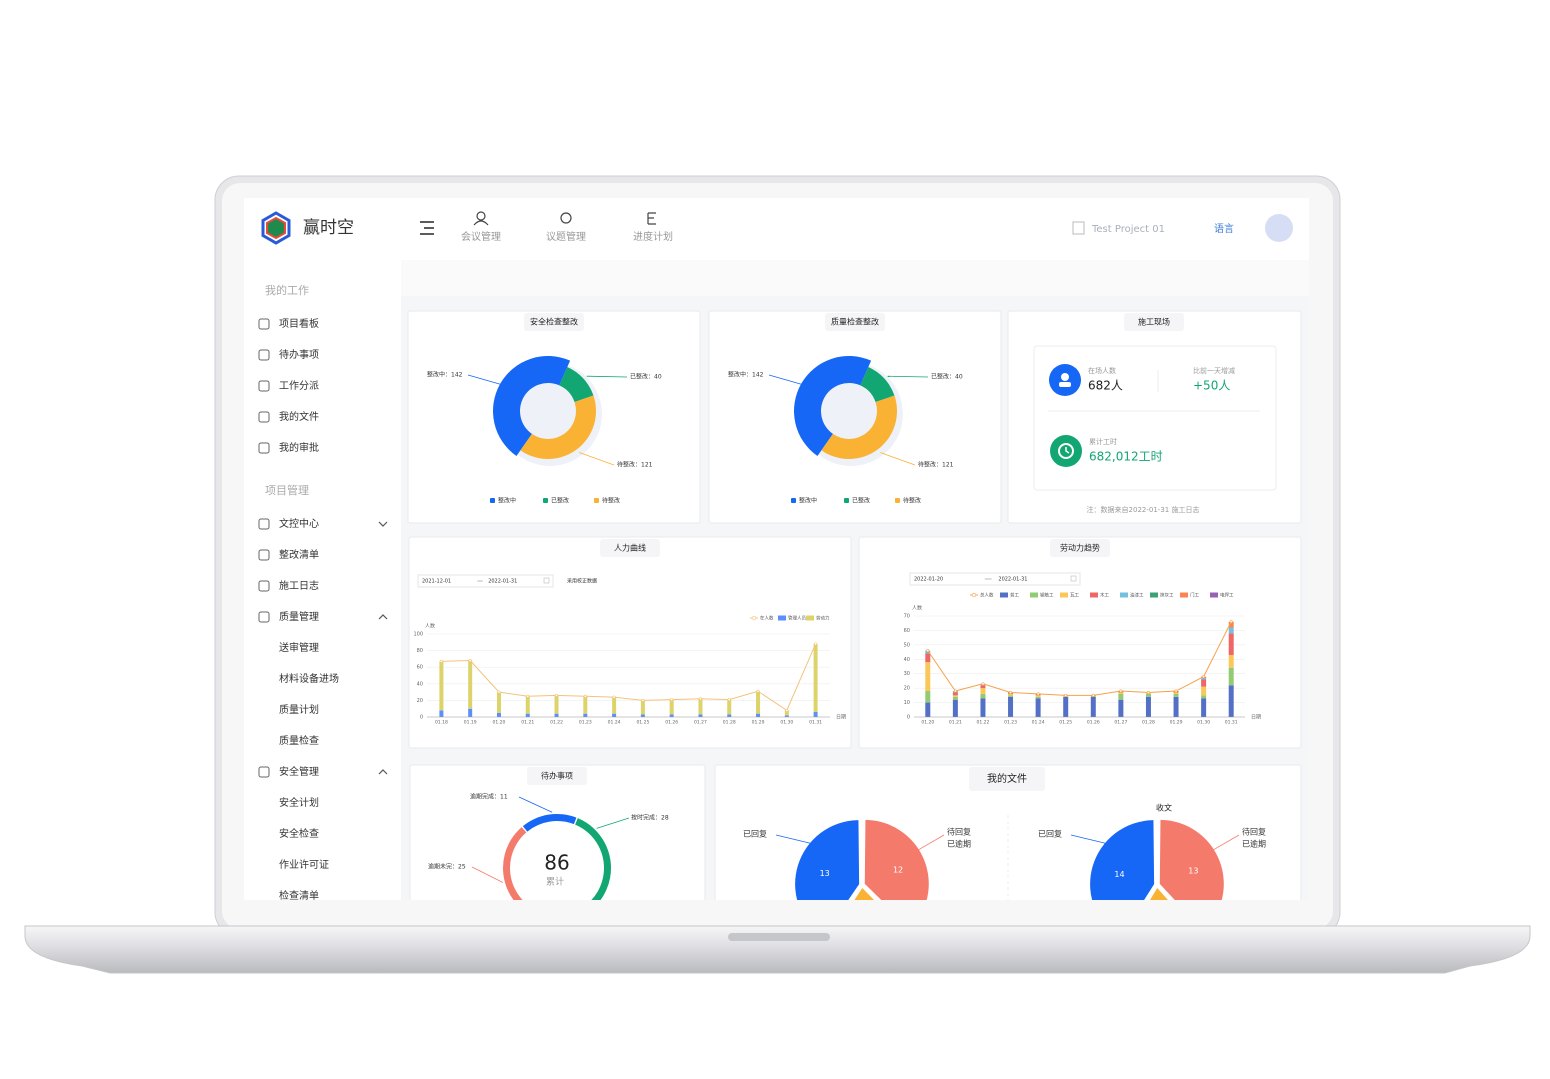 The height and width of the screenshot is (1079, 1550). What do you see at coordinates (299, 554) in the screenshot?
I see `menu-item: 整改清单` at bounding box center [299, 554].